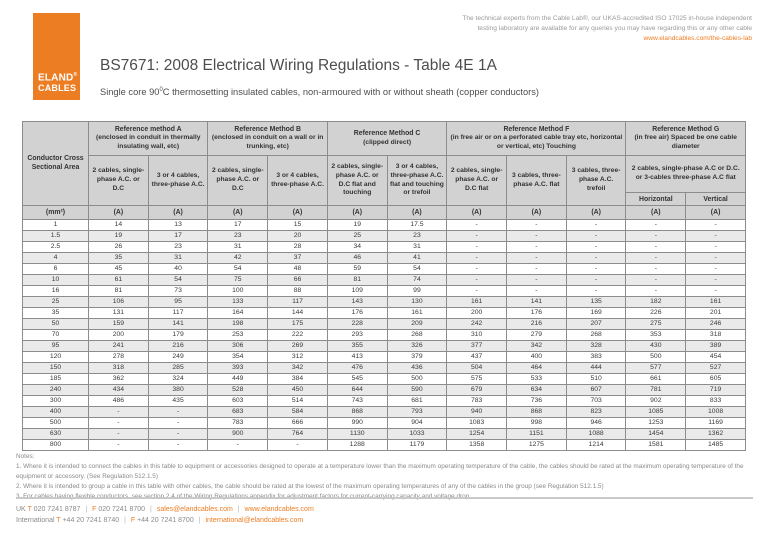 The image size is (768, 543). What do you see at coordinates (715, 346) in the screenshot?
I see `rating-cell: 389` at bounding box center [715, 346].